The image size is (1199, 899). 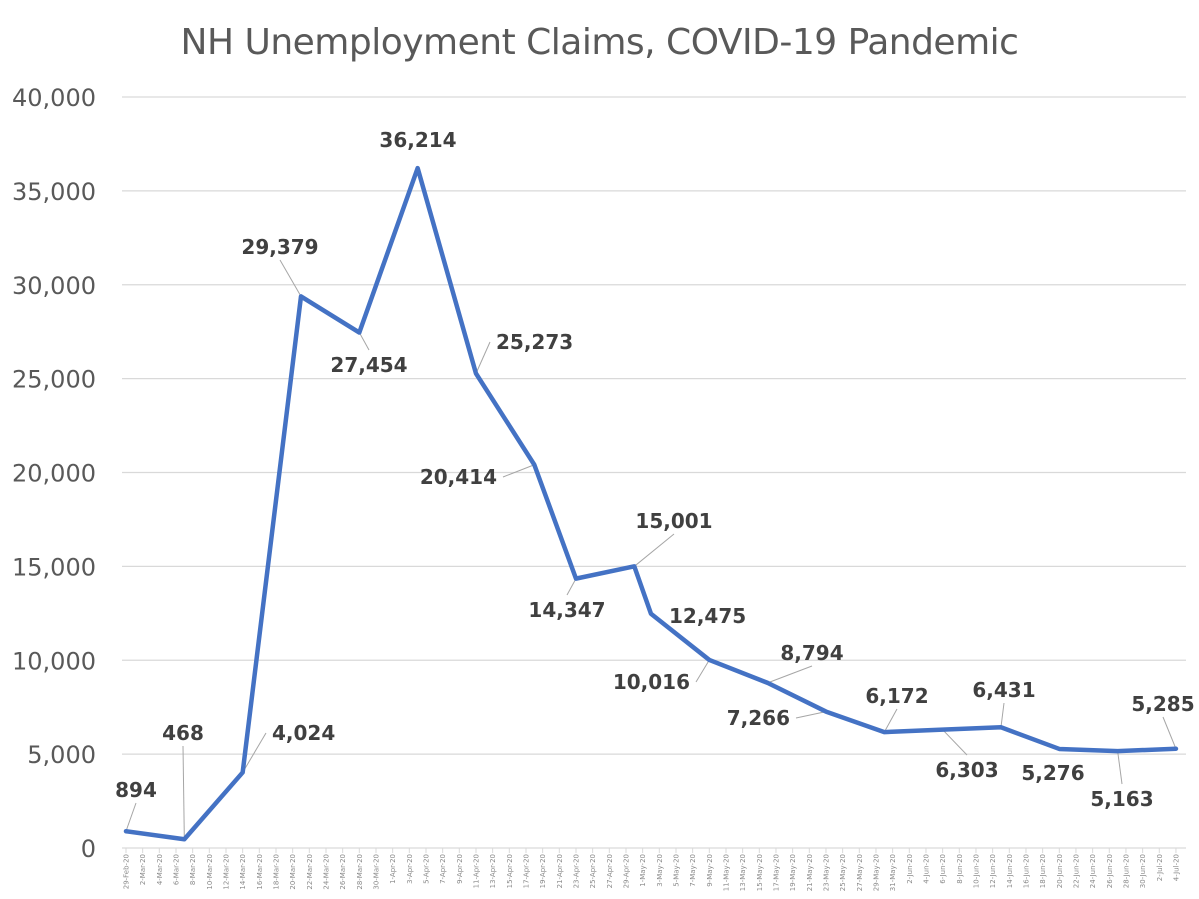 What do you see at coordinates (860, 872) in the screenshot?
I see `x-tick-label: 27-May-20` at bounding box center [860, 872].